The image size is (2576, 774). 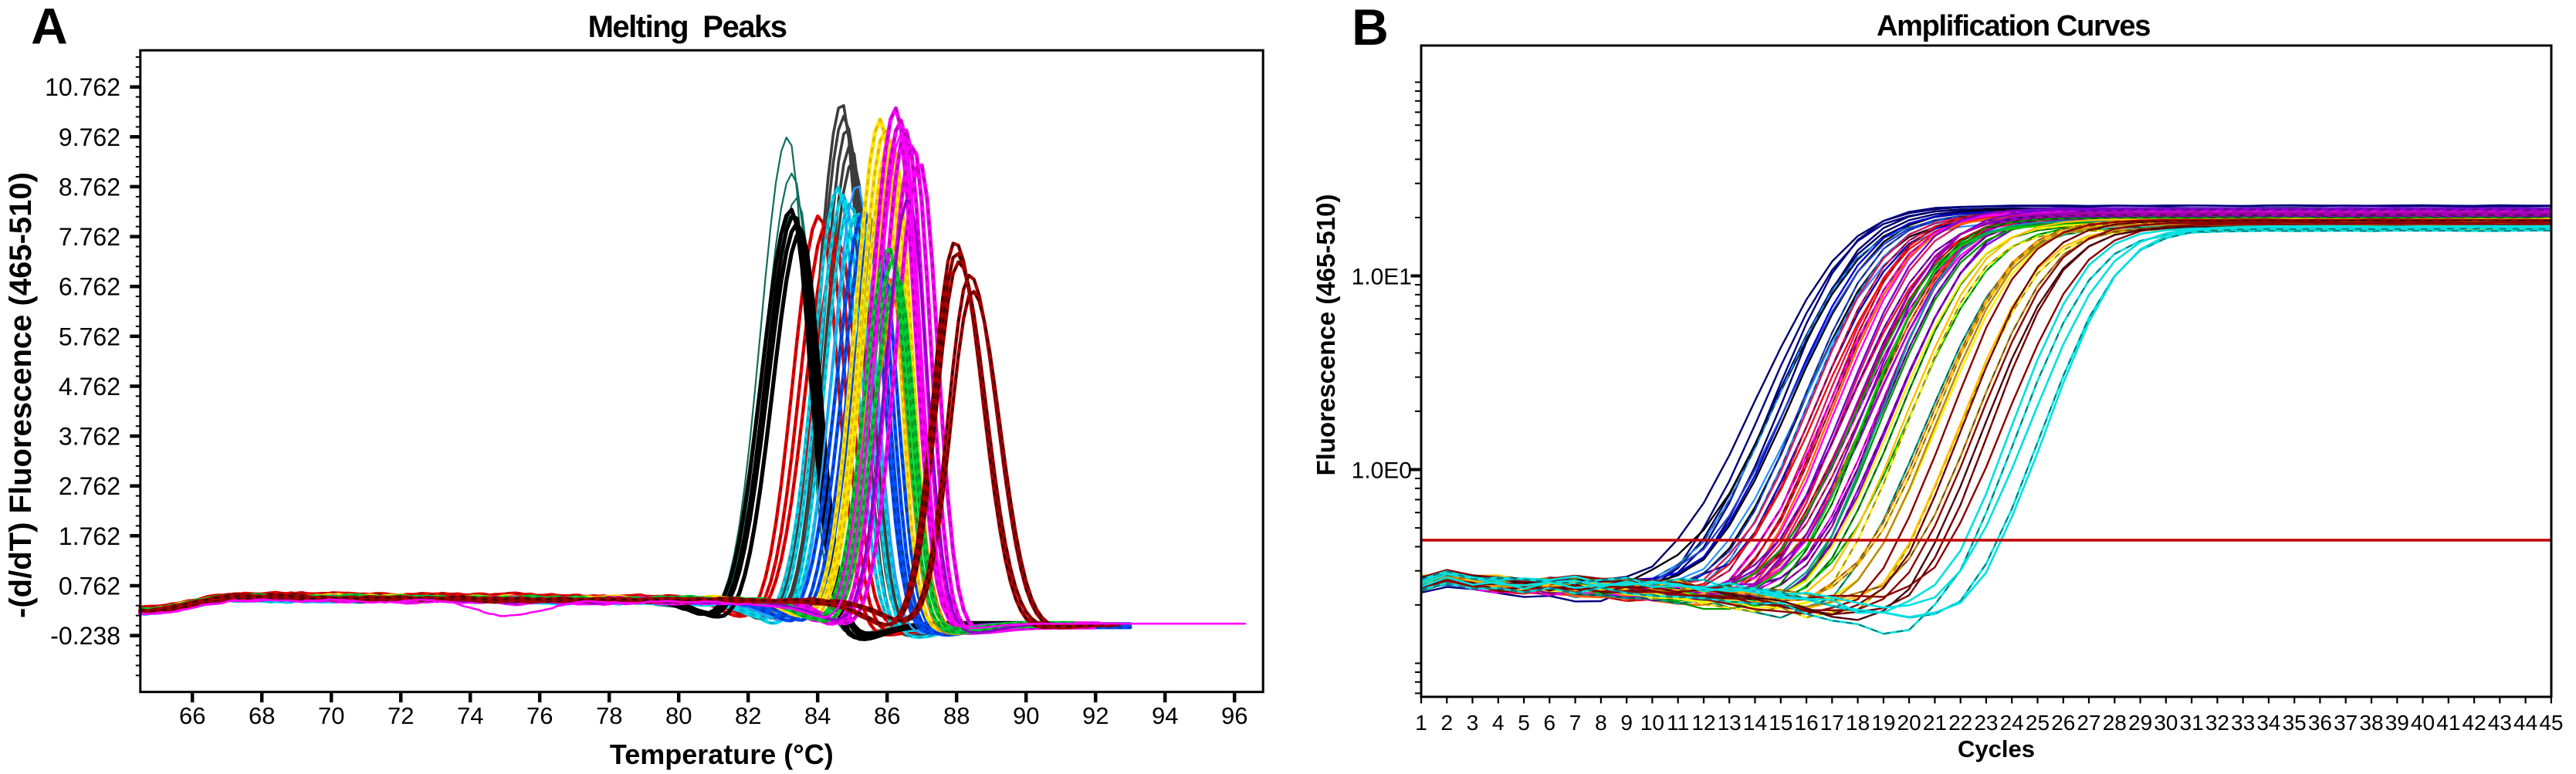 What do you see at coordinates (687, 27) in the screenshot?
I see `svg-text: Melting Peaks` at bounding box center [687, 27].